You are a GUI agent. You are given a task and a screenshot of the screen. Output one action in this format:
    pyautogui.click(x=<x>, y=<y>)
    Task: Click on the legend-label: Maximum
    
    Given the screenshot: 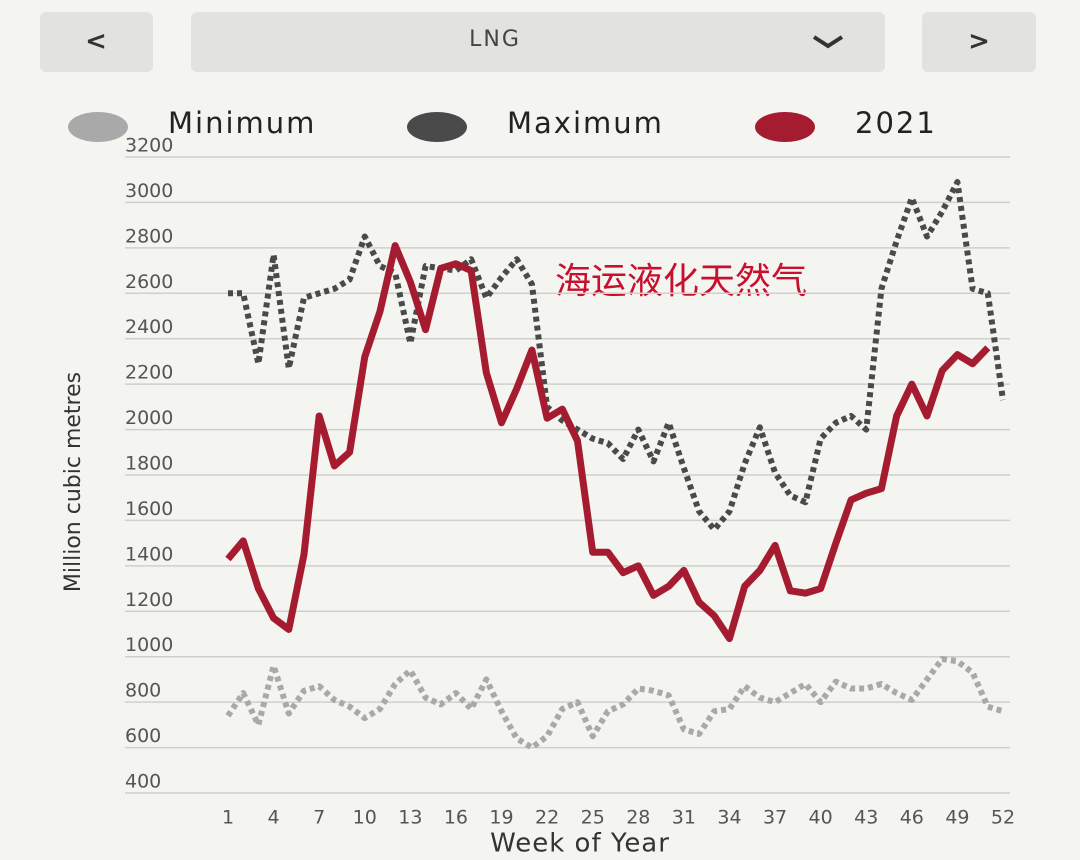 What is the action you would take?
    pyautogui.click(x=585, y=123)
    